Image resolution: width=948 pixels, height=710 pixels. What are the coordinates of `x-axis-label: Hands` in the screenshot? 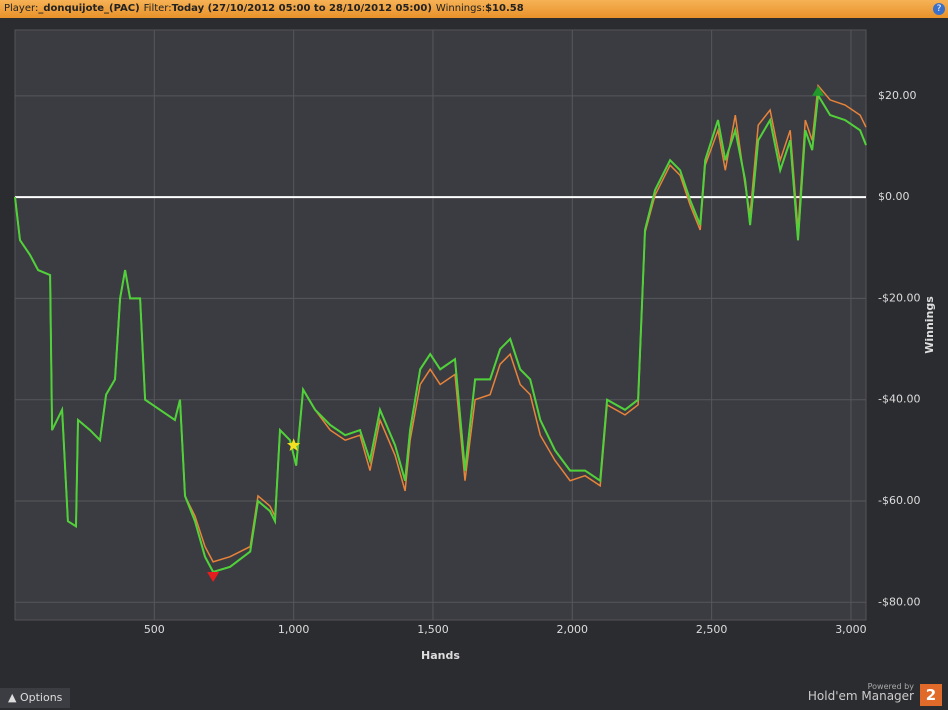 It's located at (440, 655).